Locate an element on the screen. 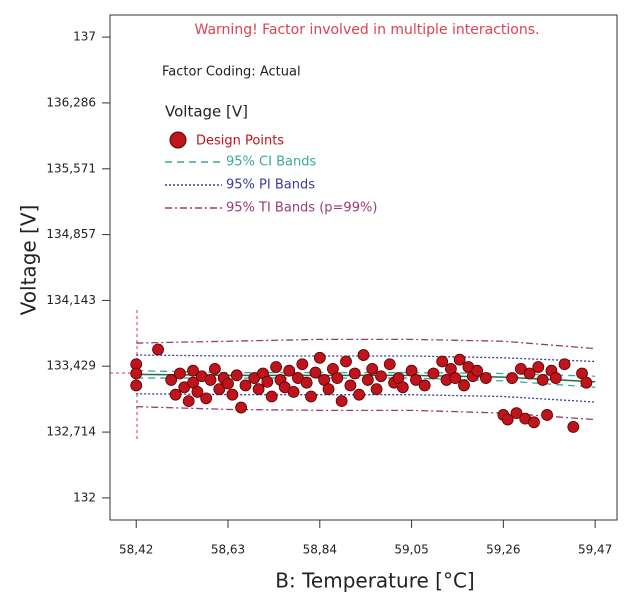 The image size is (625, 596). factor-coding: Factor Coding: Actual is located at coordinates (231, 72).